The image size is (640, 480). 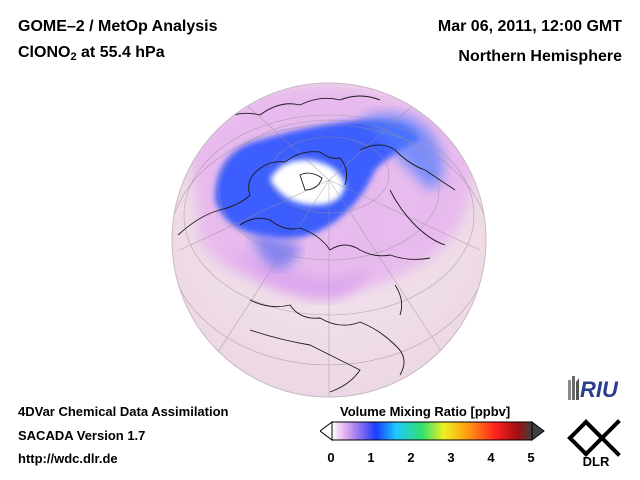 I want to click on colorbar-min-arrow, so click(x=326, y=431).